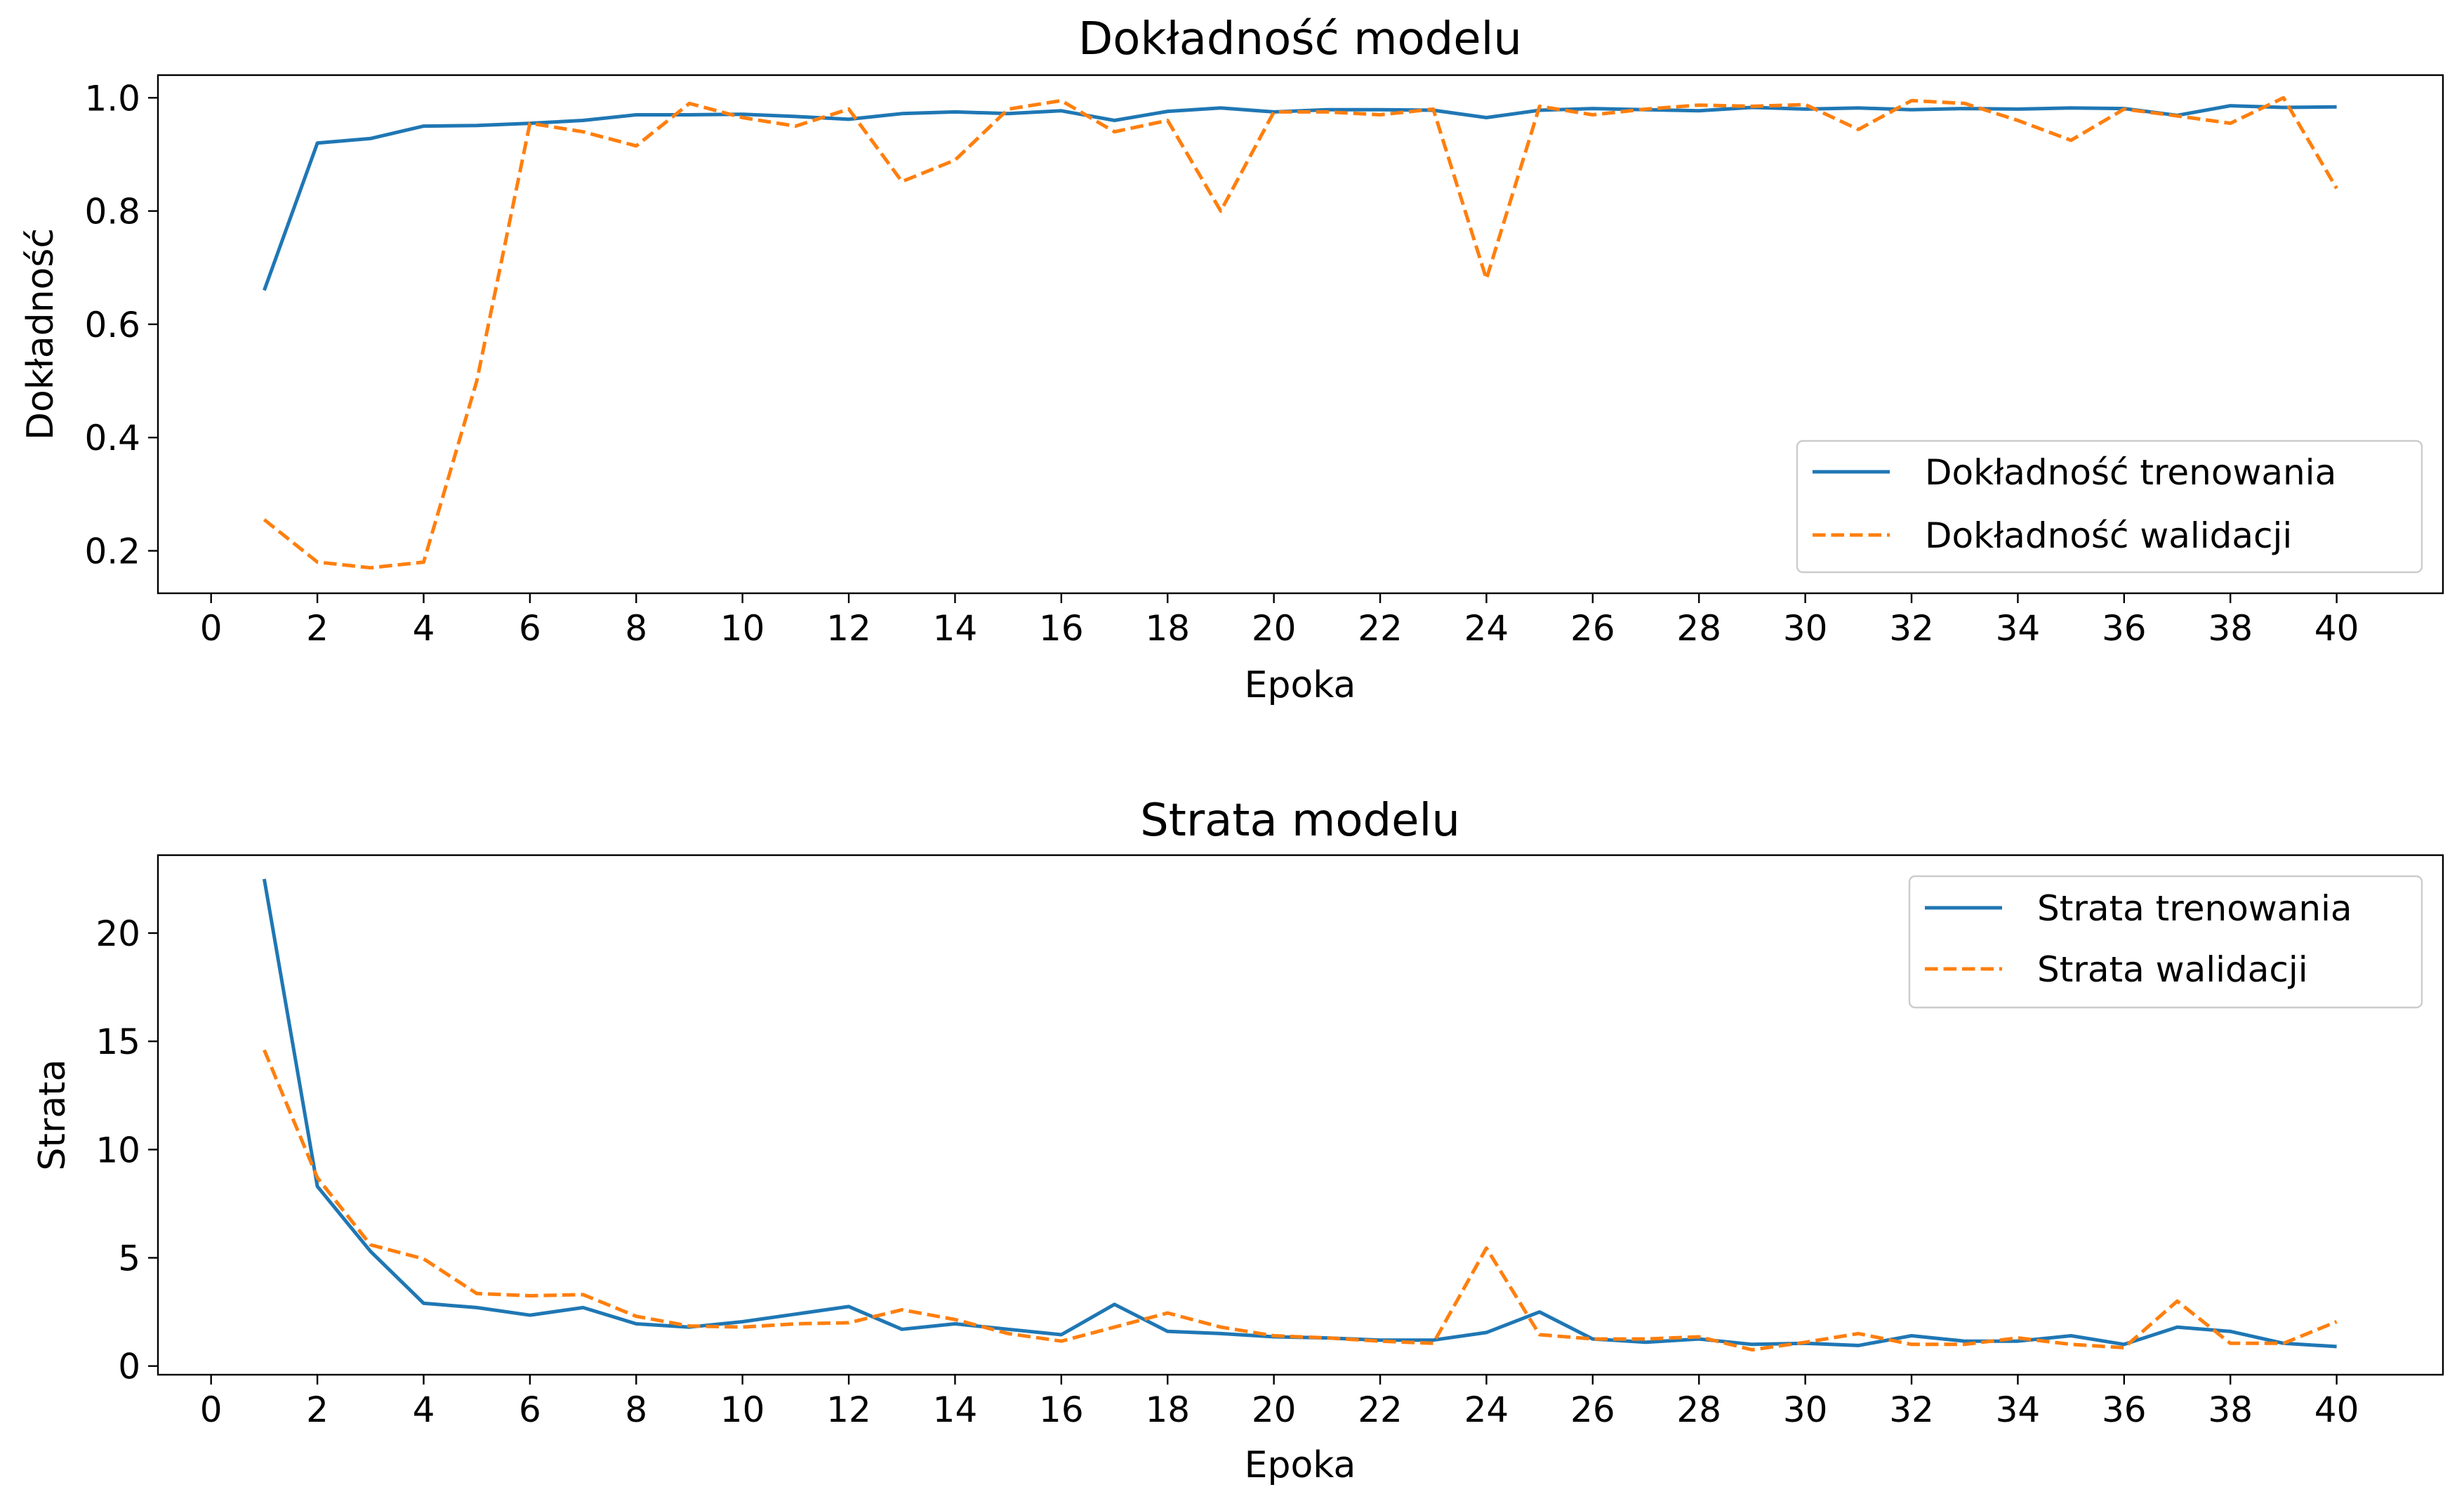 The width and height of the screenshot is (2464, 1506). Describe the element at coordinates (117, 1150) in the screenshot. I see `loss-y-tick-label: 10` at that location.